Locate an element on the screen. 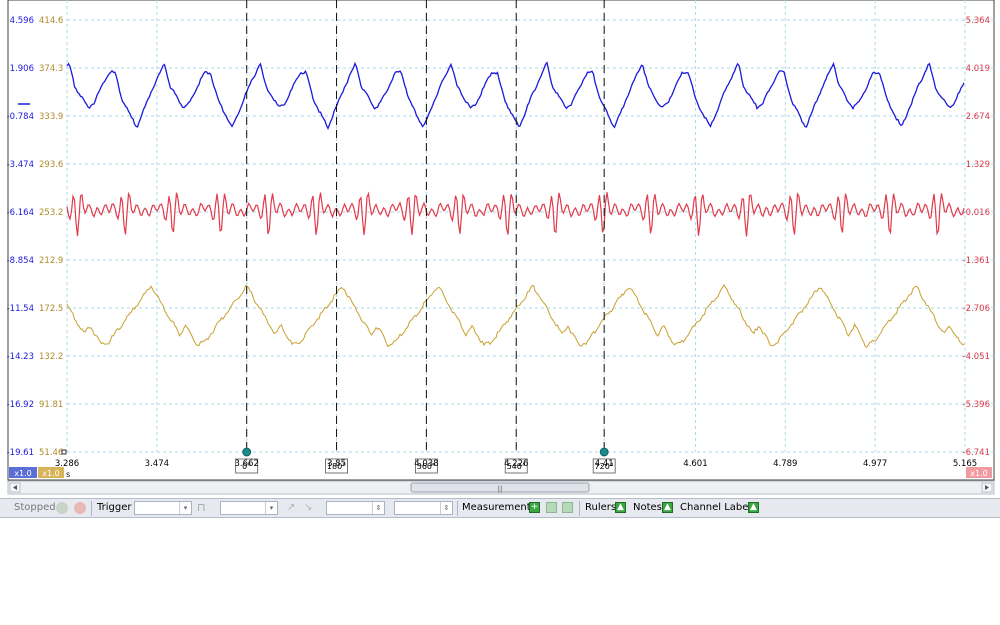 This screenshot has height=625, width=1000. channel-b-tick-label: 212.9 is located at coordinates (51, 261).